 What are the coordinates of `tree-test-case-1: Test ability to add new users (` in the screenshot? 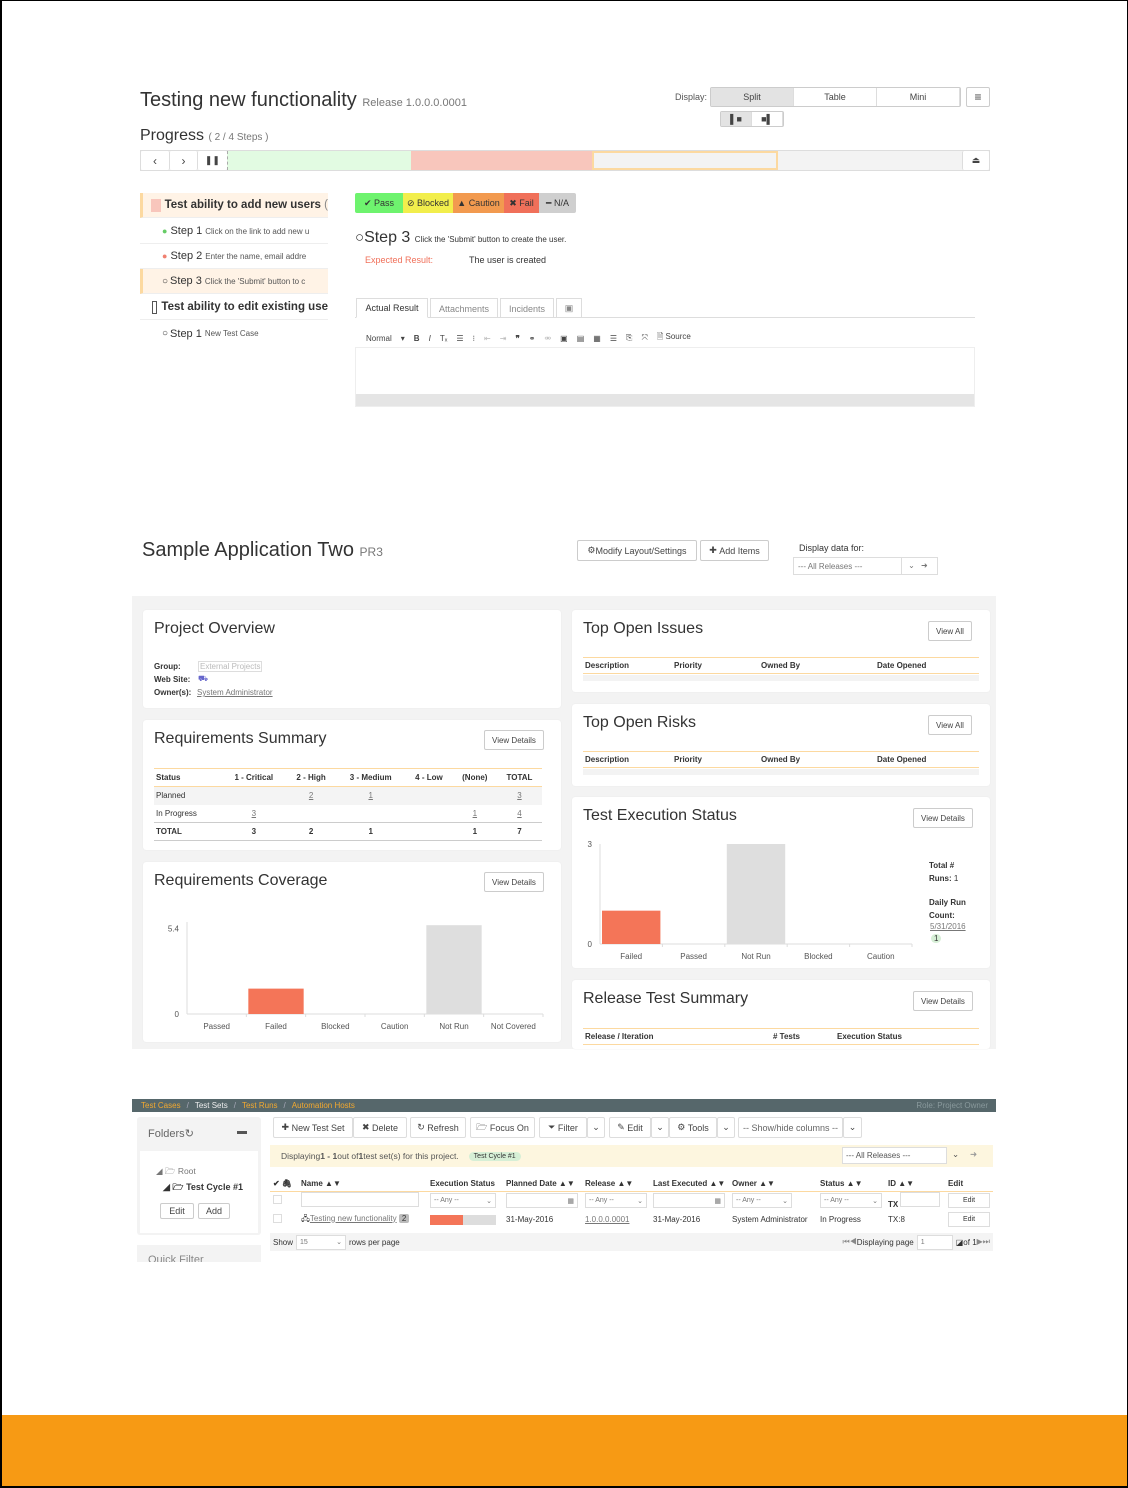 It's located at (234, 205).